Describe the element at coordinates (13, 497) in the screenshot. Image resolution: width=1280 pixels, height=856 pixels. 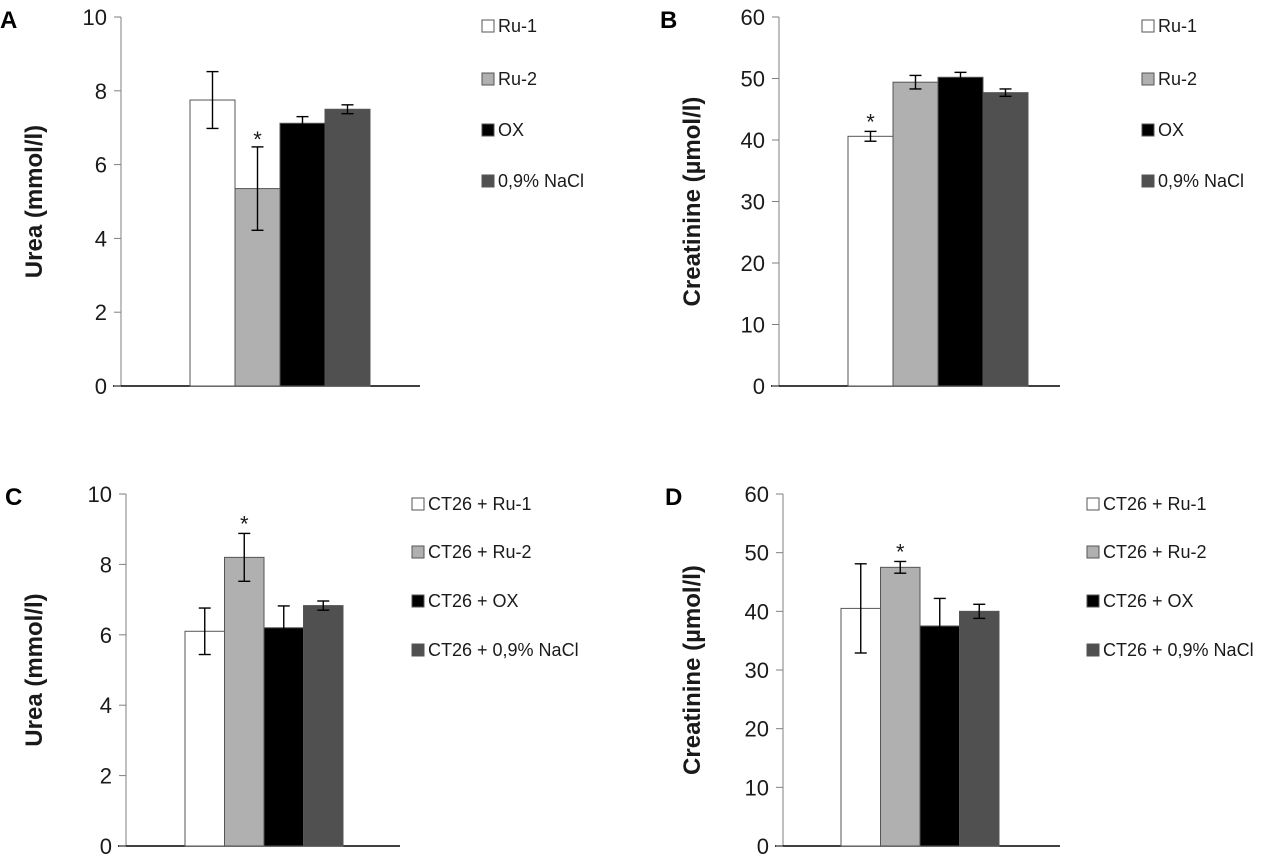
I see `panel-label-c: C` at that location.